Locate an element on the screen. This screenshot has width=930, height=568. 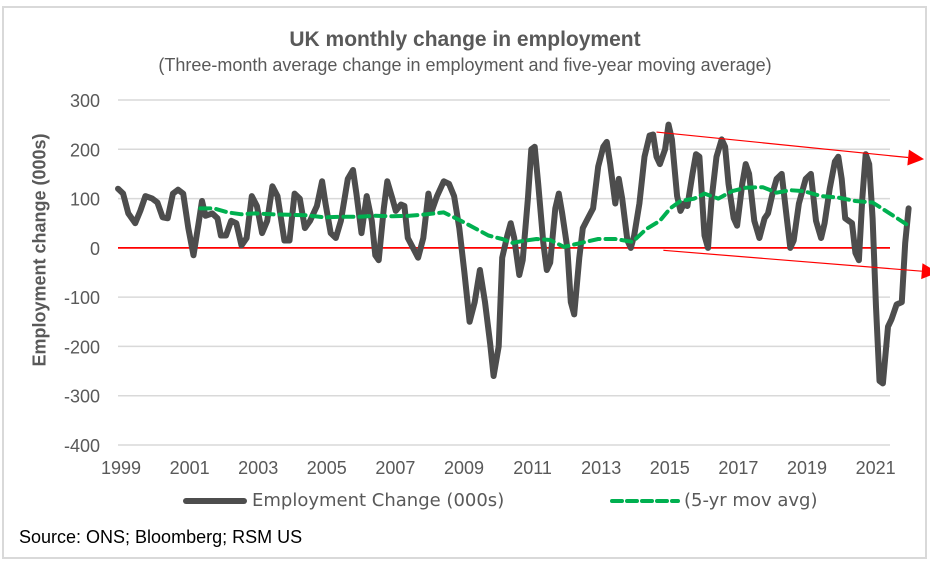
source-note: Source: ONS; Bloomberg; RSM US is located at coordinates (161, 537).